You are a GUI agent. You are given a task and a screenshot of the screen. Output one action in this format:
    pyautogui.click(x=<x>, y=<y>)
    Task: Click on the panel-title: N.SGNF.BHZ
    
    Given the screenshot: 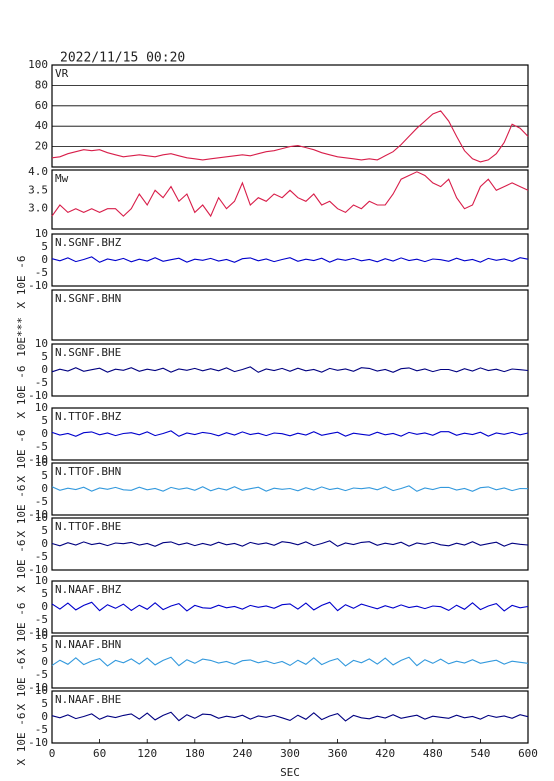 What is the action you would take?
    pyautogui.click(x=88, y=242)
    